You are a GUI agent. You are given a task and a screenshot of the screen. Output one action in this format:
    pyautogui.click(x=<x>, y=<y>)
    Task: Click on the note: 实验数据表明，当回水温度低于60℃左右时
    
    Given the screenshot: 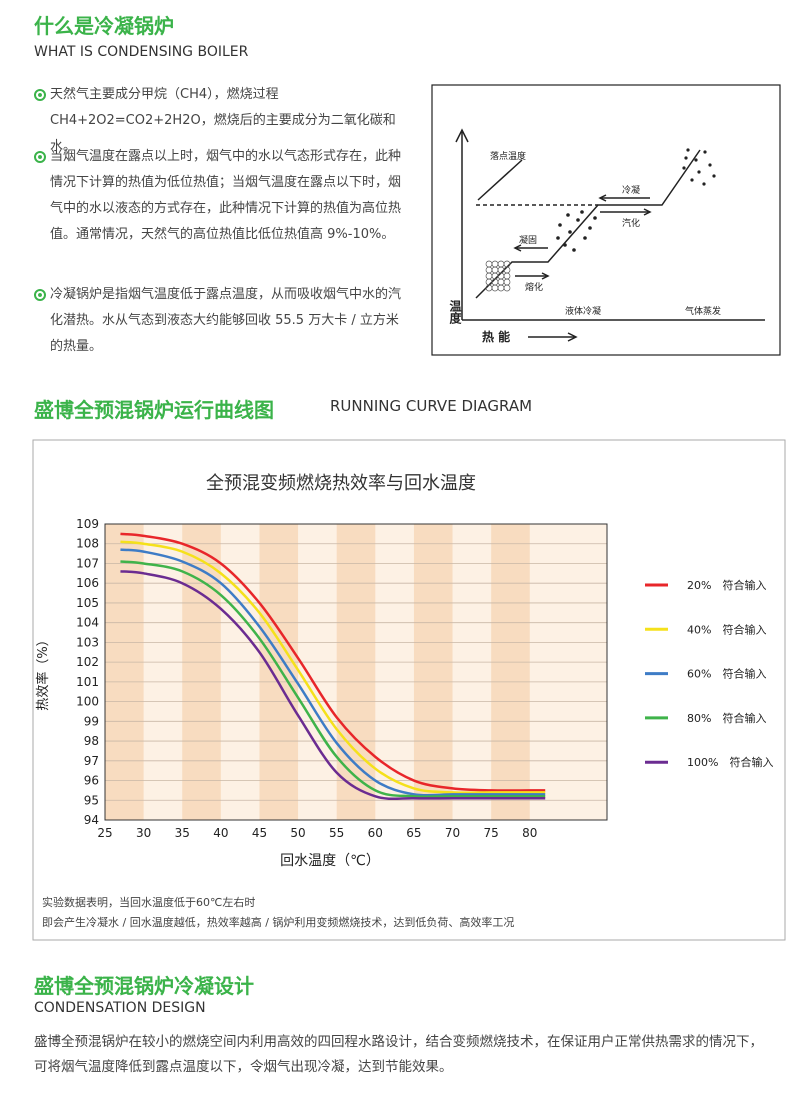 What is the action you would take?
    pyautogui.click(x=148, y=902)
    